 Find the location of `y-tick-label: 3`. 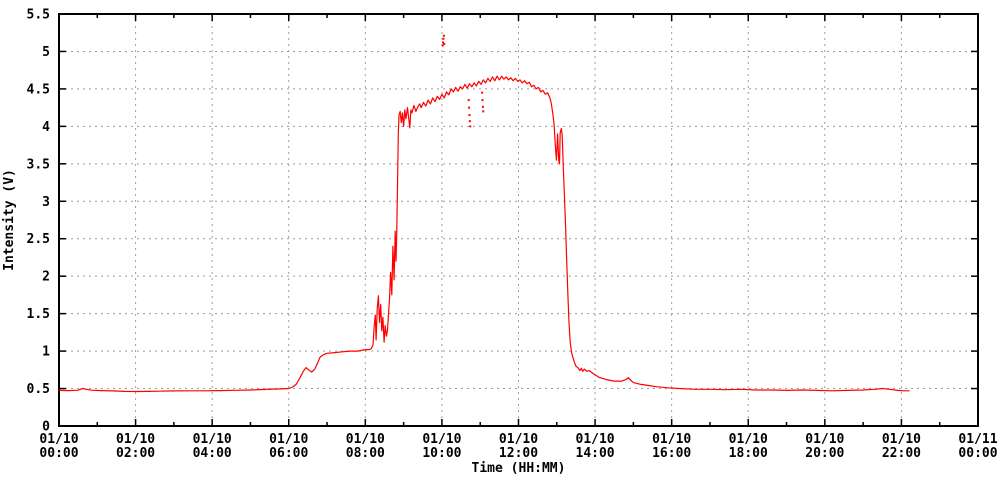

y-tick-label: 3 is located at coordinates (46, 202).